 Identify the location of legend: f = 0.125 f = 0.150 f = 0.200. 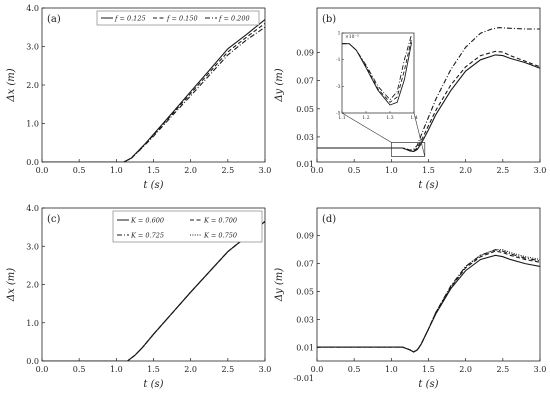
(178, 18).